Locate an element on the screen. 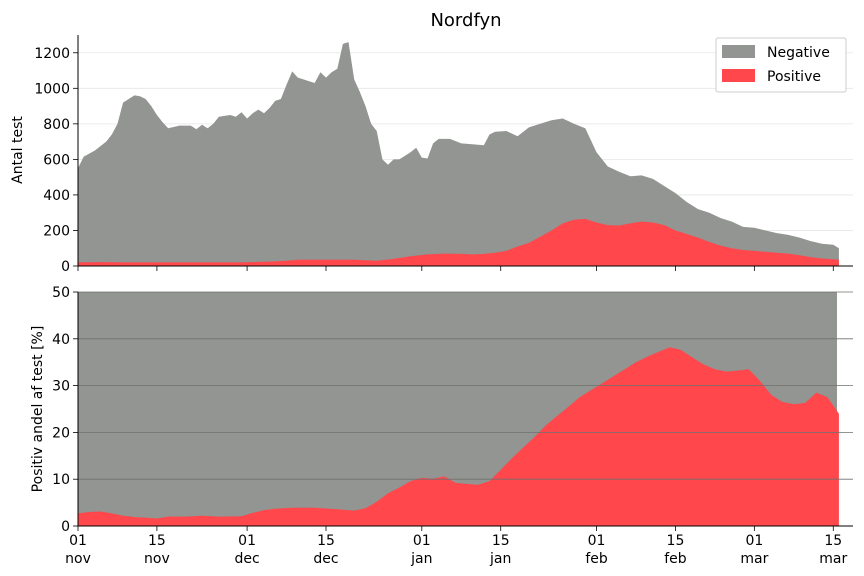 The height and width of the screenshot is (576, 864). chart-title: Nordfyn is located at coordinates (465, 20).